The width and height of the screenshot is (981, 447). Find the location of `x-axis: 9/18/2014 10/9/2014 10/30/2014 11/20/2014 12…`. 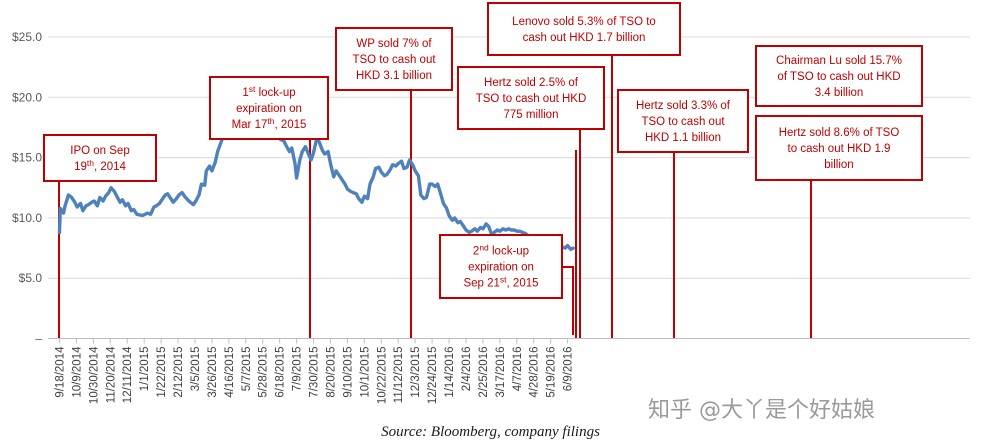

x-axis: 9/18/2014 10/9/2014 10/30/2014 11/20/2014 12… is located at coordinates (315, 371).